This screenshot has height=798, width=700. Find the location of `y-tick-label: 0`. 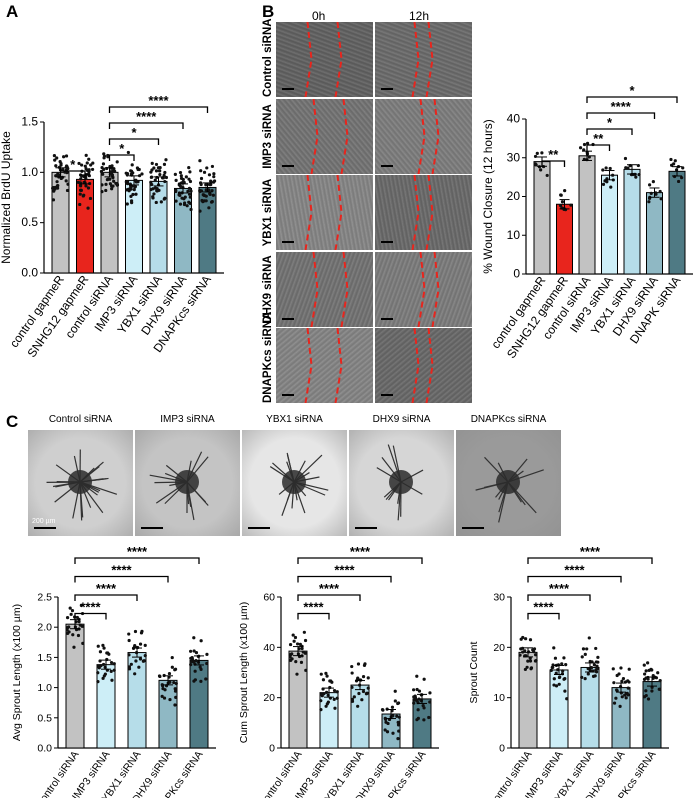

y-tick-label: 0 is located at coordinates (516, 274).